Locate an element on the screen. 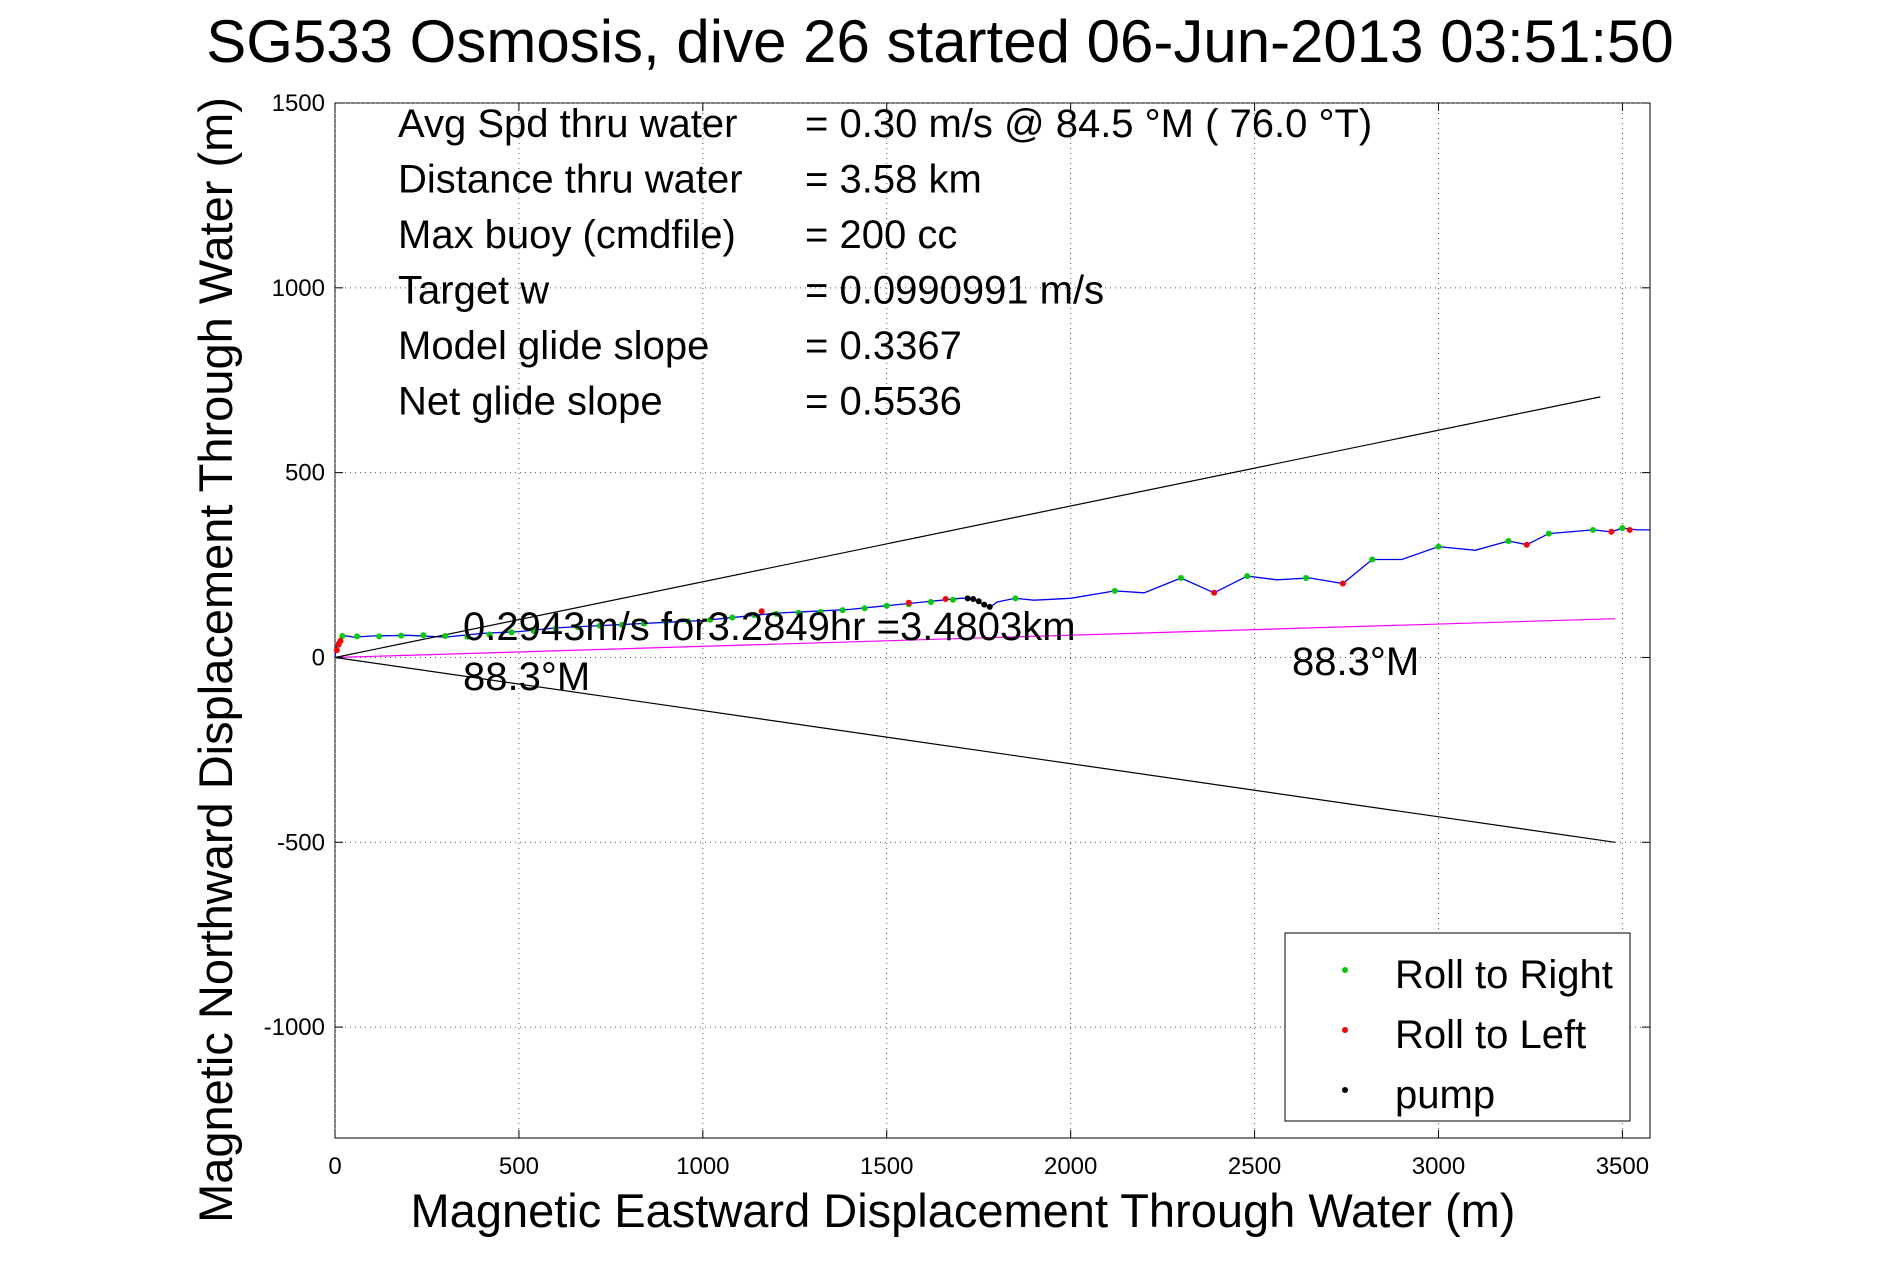  info-label: Distance thru water is located at coordinates (570, 180).